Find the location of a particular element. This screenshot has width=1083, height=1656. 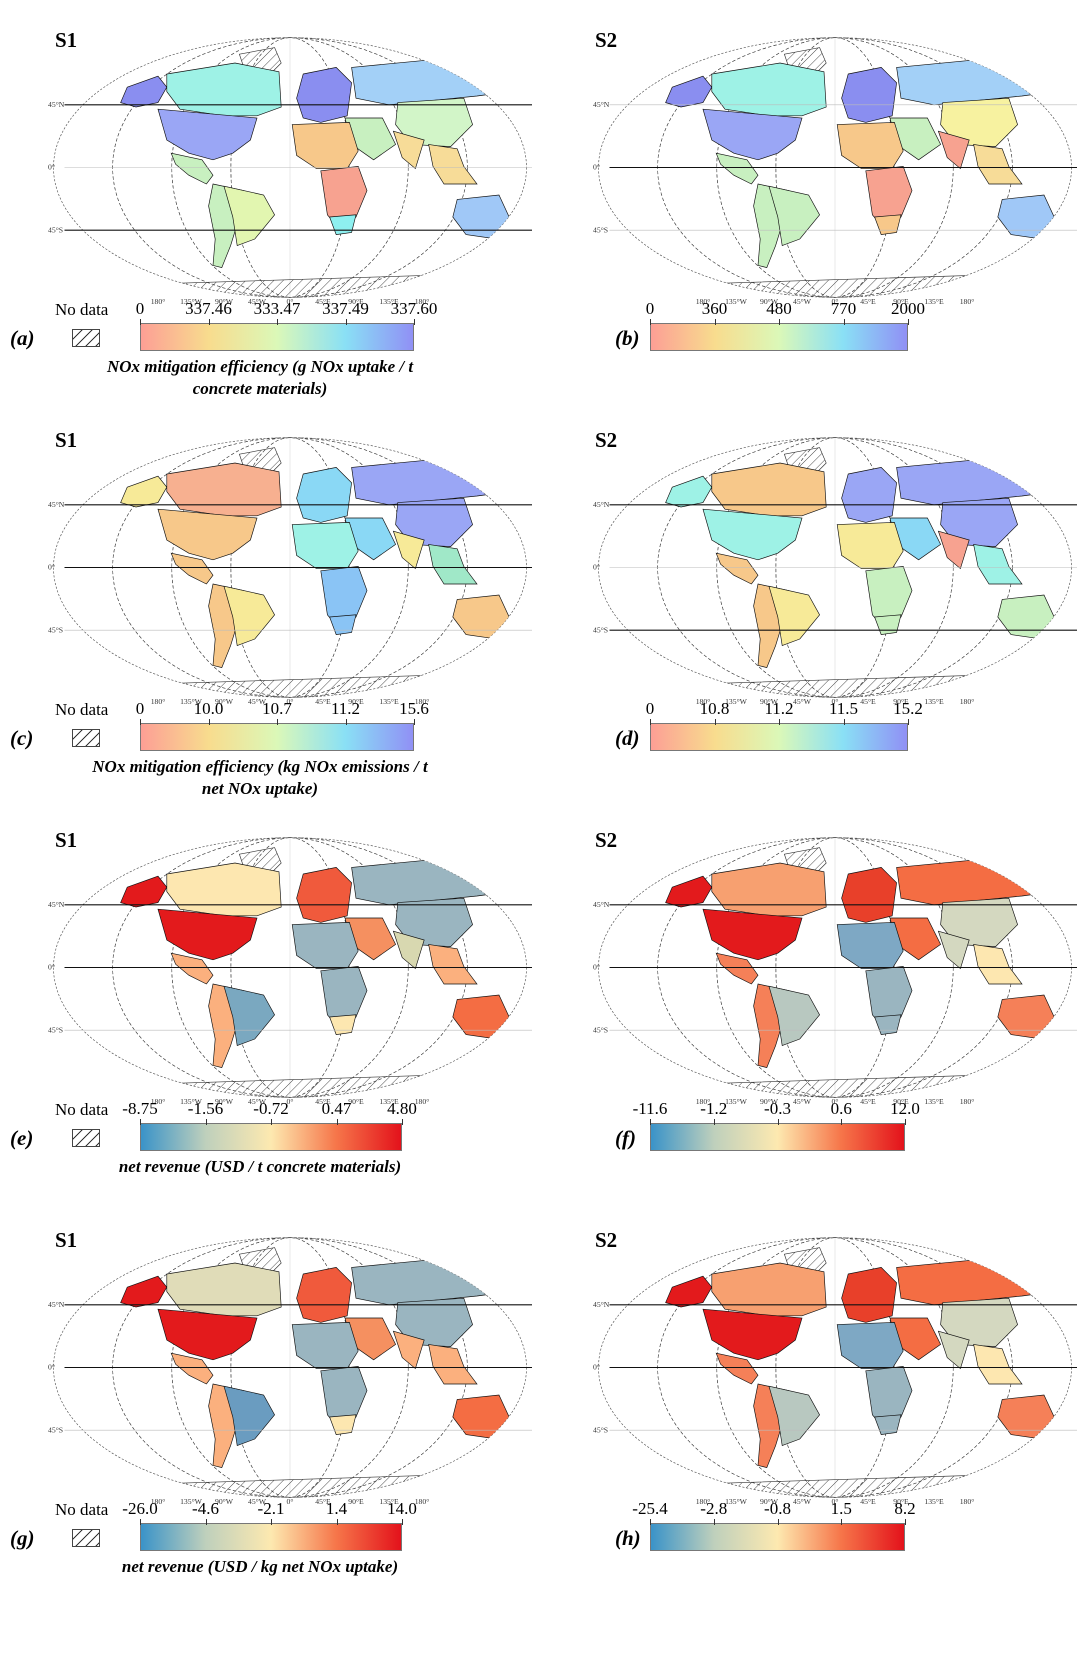

no-data-hatch-swatch is located at coordinates (86, 1138).